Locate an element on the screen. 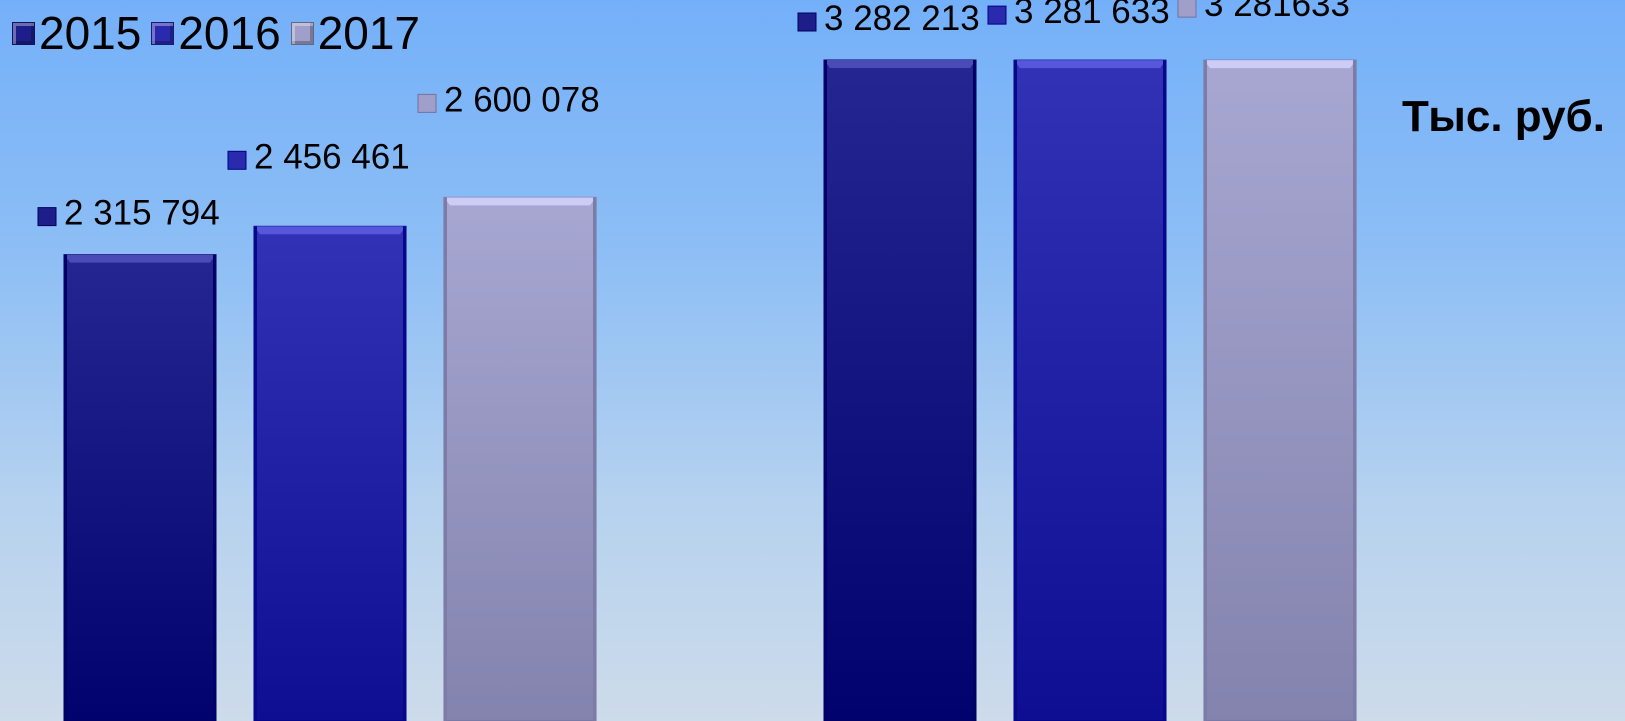  data-label-2016-1: 2 456 461 is located at coordinates (332, 156).